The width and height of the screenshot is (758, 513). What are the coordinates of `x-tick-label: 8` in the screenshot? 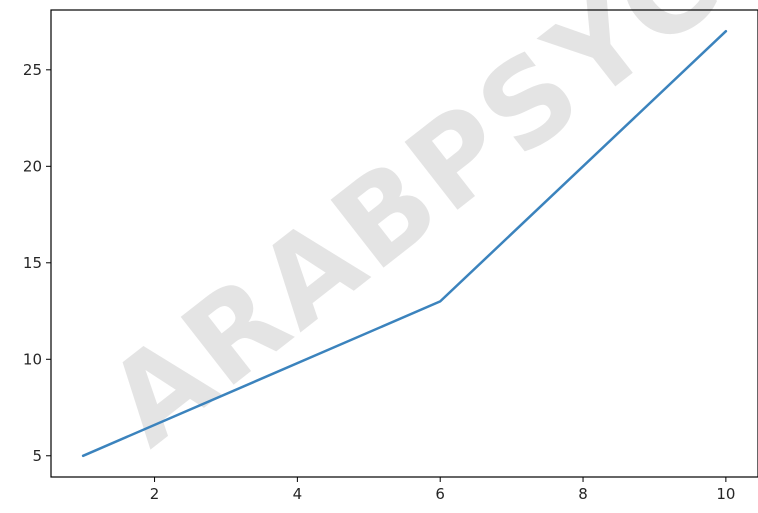 It's located at (583, 494).